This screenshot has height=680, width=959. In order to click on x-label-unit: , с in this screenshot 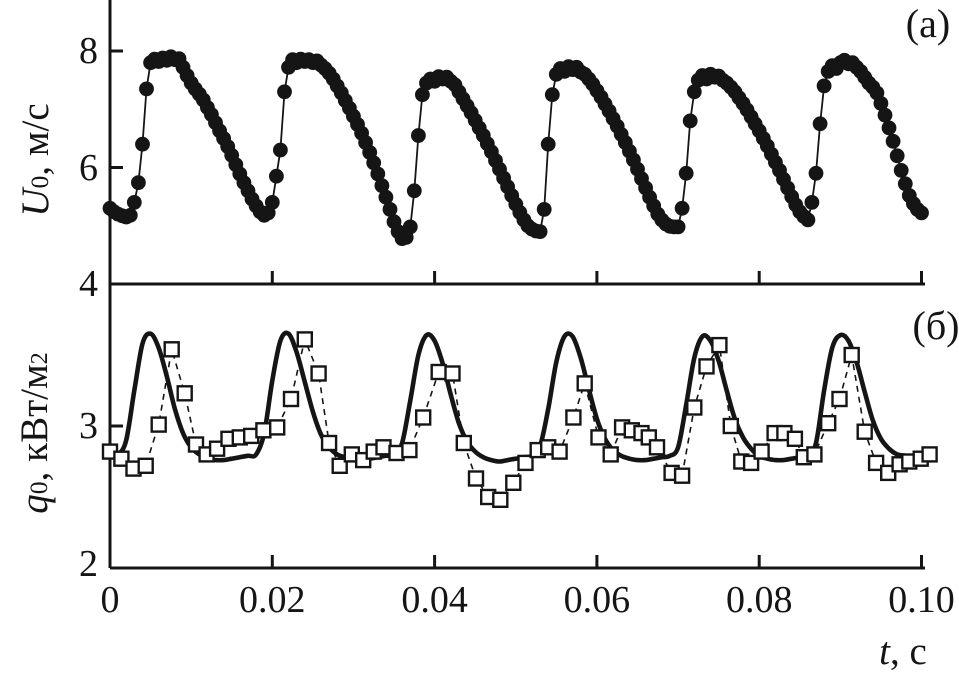, I will do `click(908, 651)`.